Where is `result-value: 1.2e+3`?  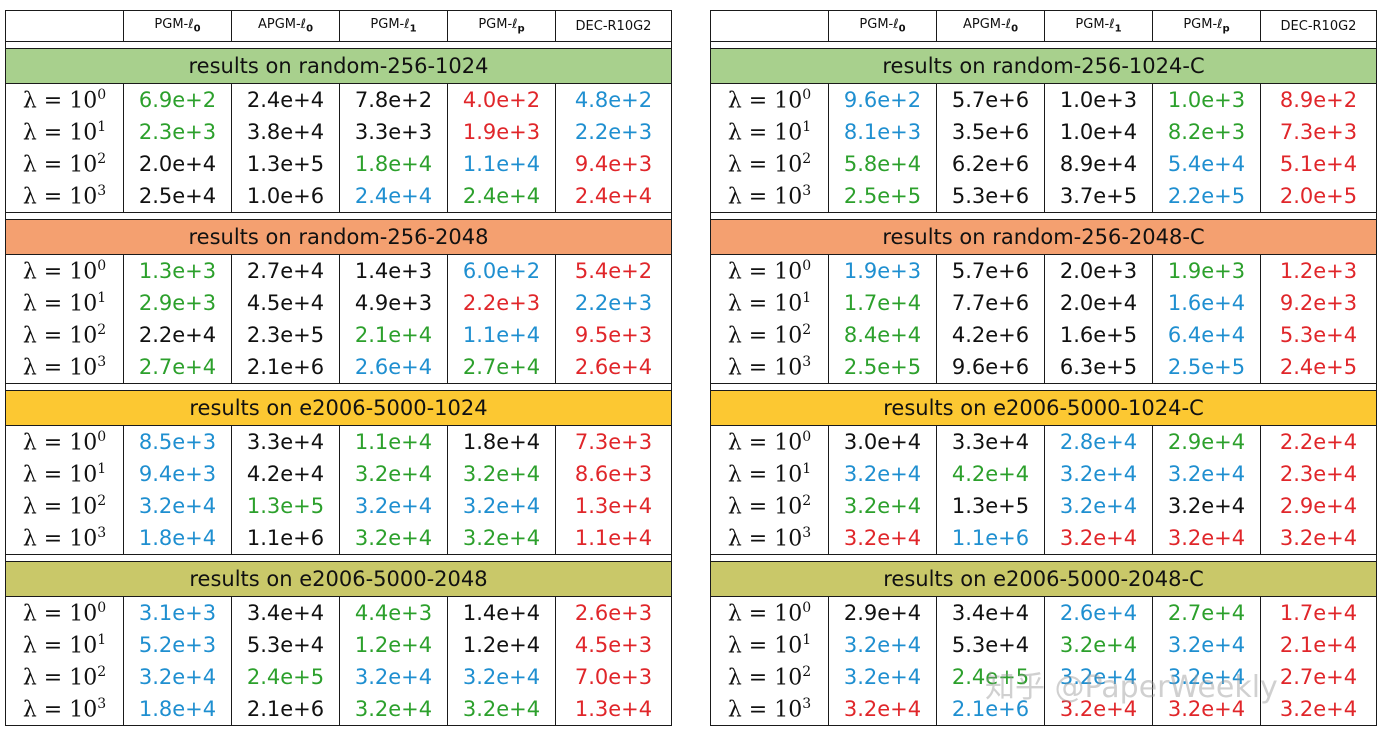 result-value: 1.2e+3 is located at coordinates (1318, 270).